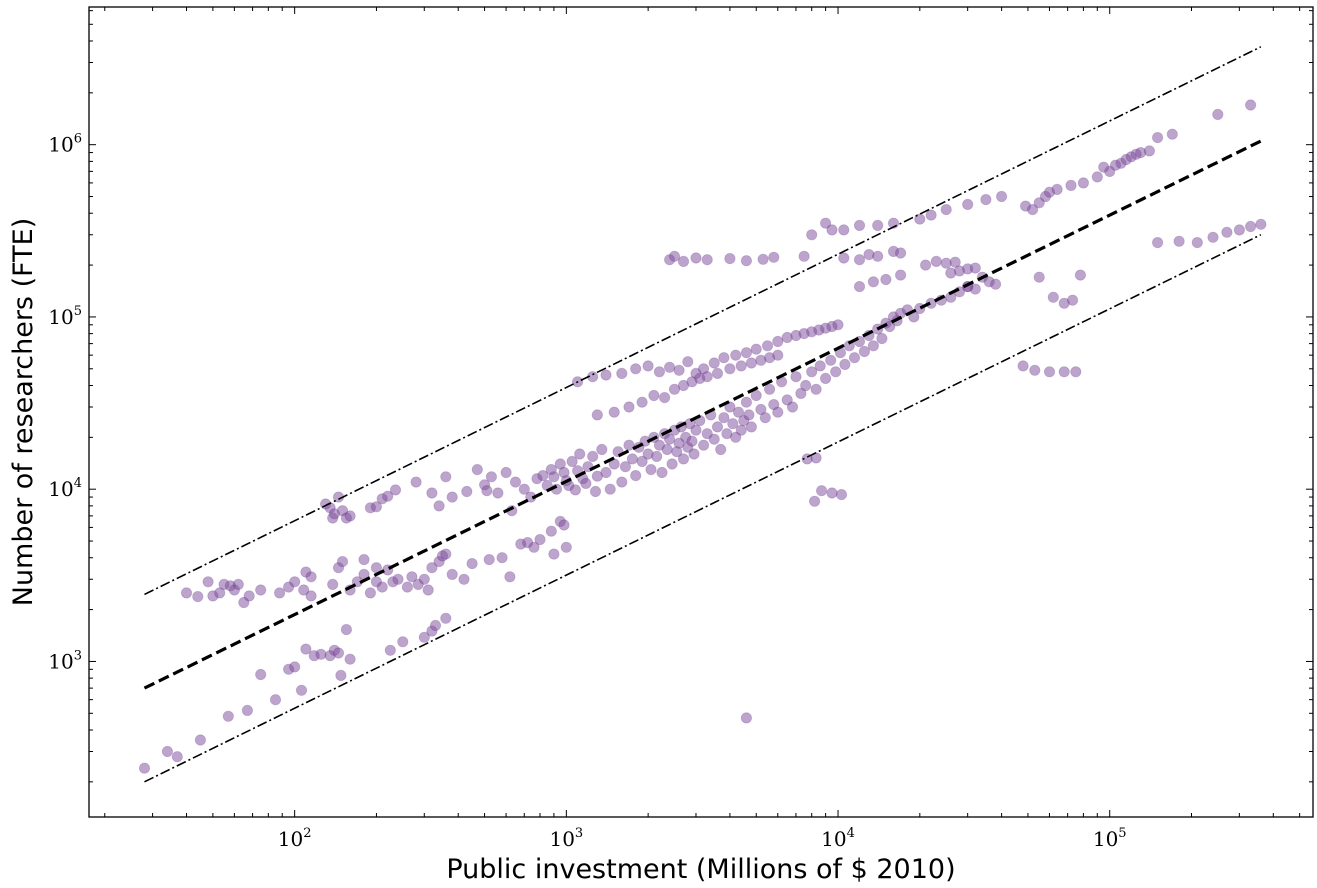 The height and width of the screenshot is (888, 1317). Describe the element at coordinates (1110, 838) in the screenshot. I see `x-tick-label: 105` at that location.